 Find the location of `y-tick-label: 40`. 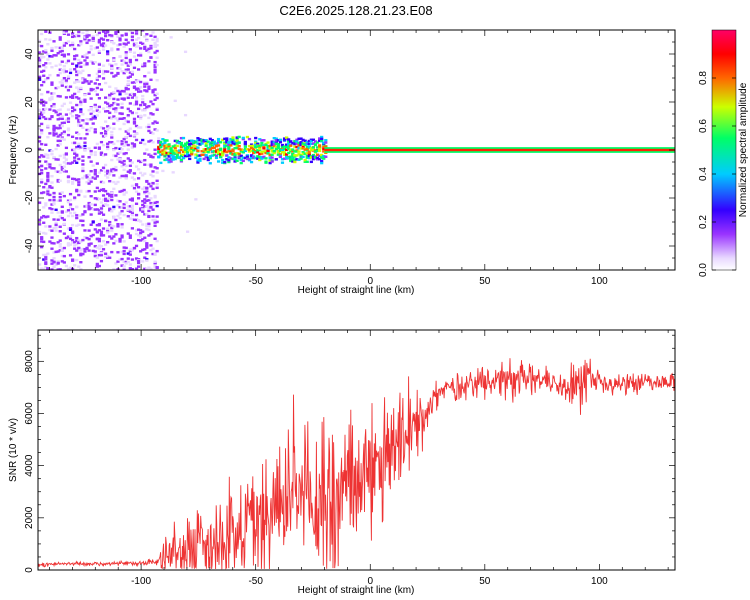

y-tick-label: 40 is located at coordinates (29, 54).